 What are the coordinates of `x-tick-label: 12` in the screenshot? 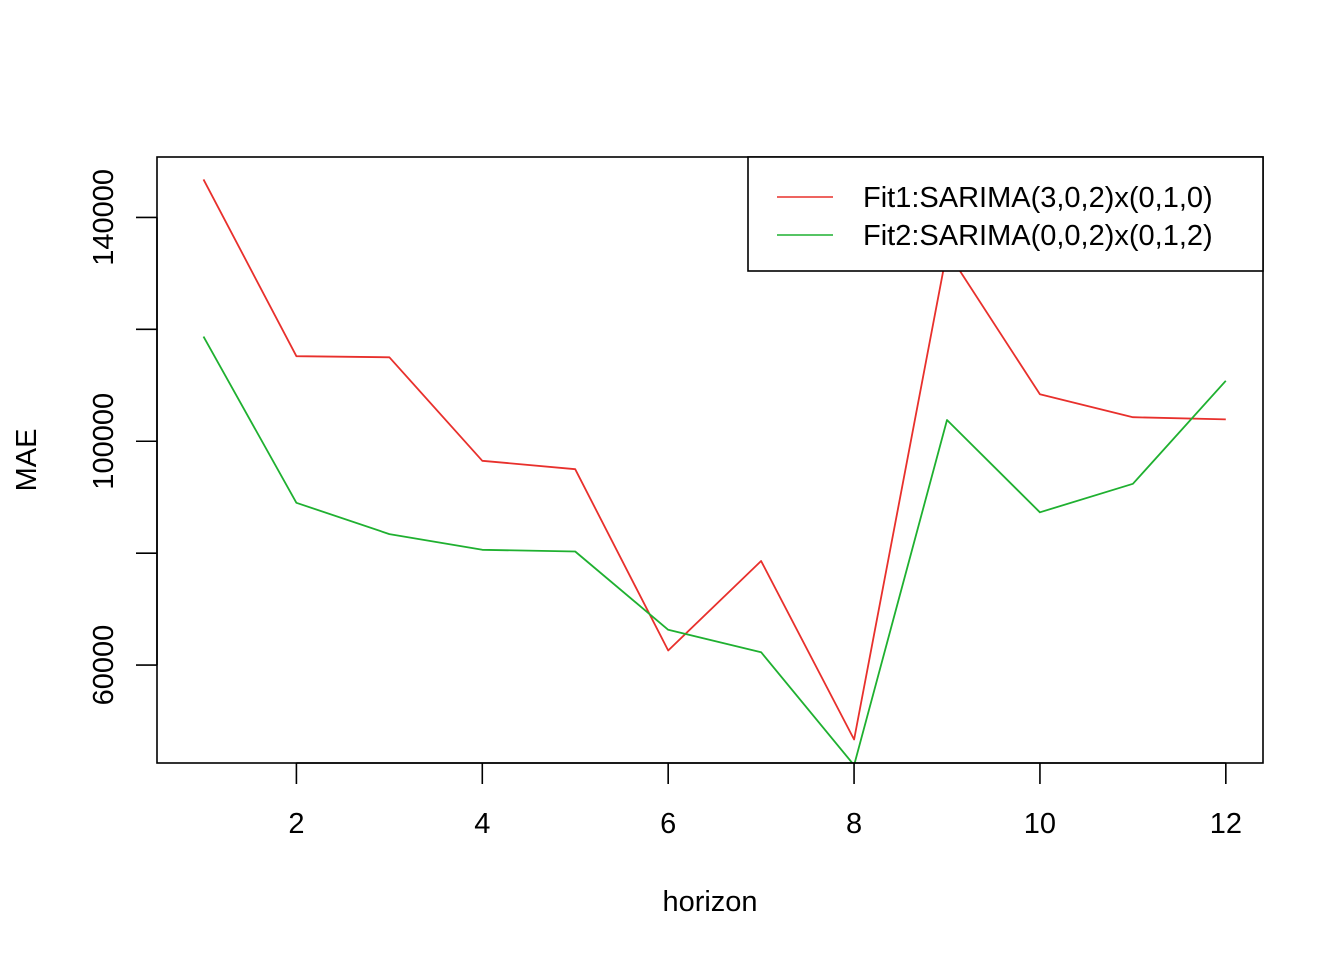 It's located at (1226, 824).